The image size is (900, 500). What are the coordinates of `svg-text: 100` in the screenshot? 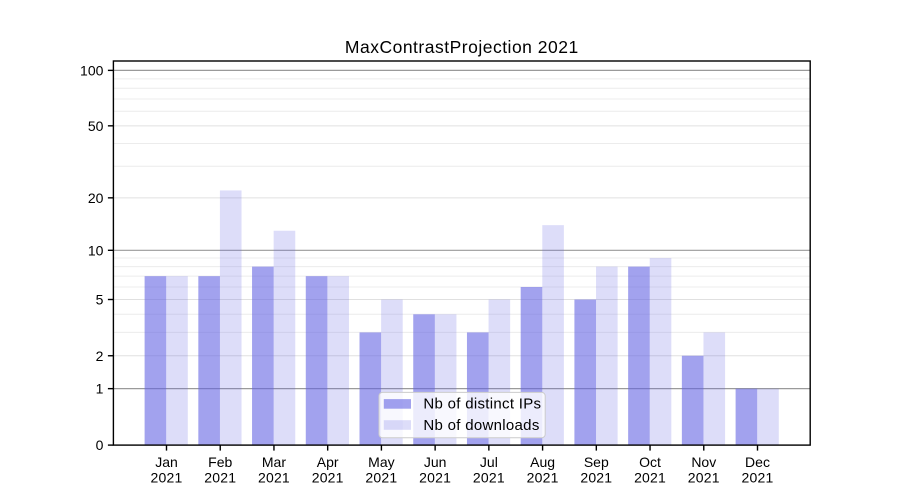 It's located at (92, 70).